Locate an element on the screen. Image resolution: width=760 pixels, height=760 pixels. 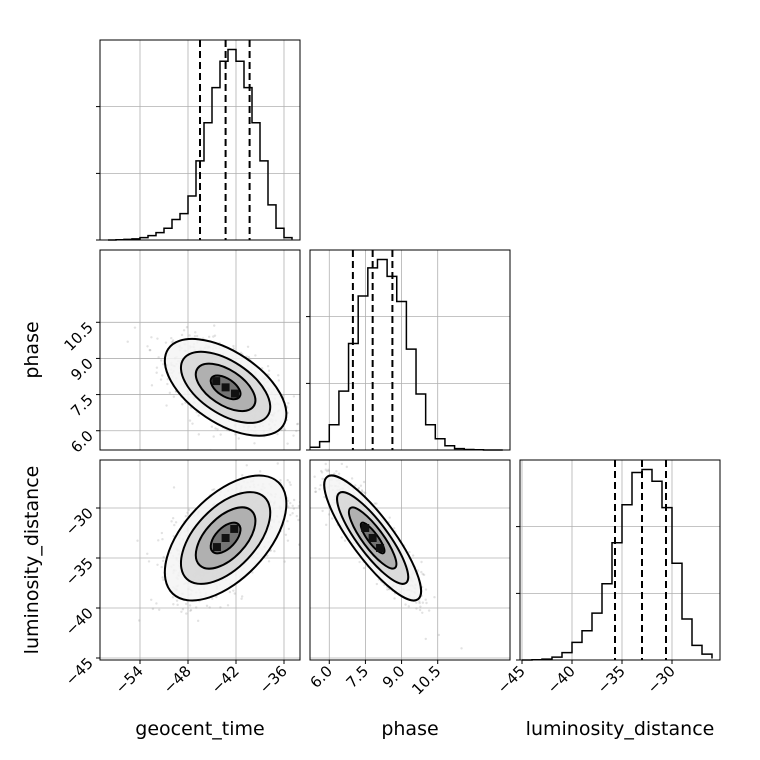
y-tick-label-phase: 9.0 is located at coordinates (82, 370).